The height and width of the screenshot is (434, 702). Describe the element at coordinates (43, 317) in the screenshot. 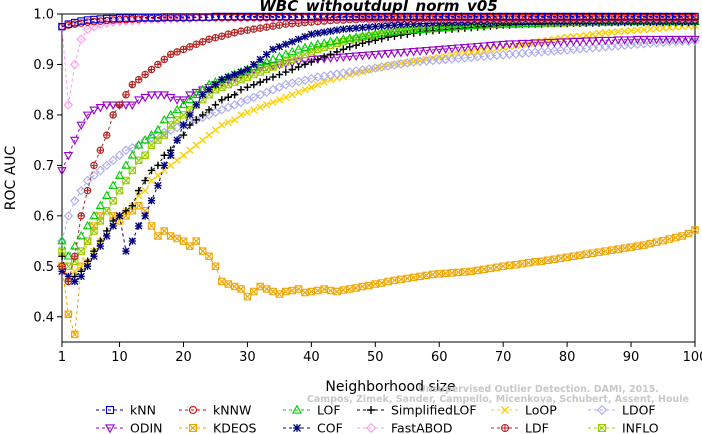

I see `y-tick-label: 0.4` at that location.